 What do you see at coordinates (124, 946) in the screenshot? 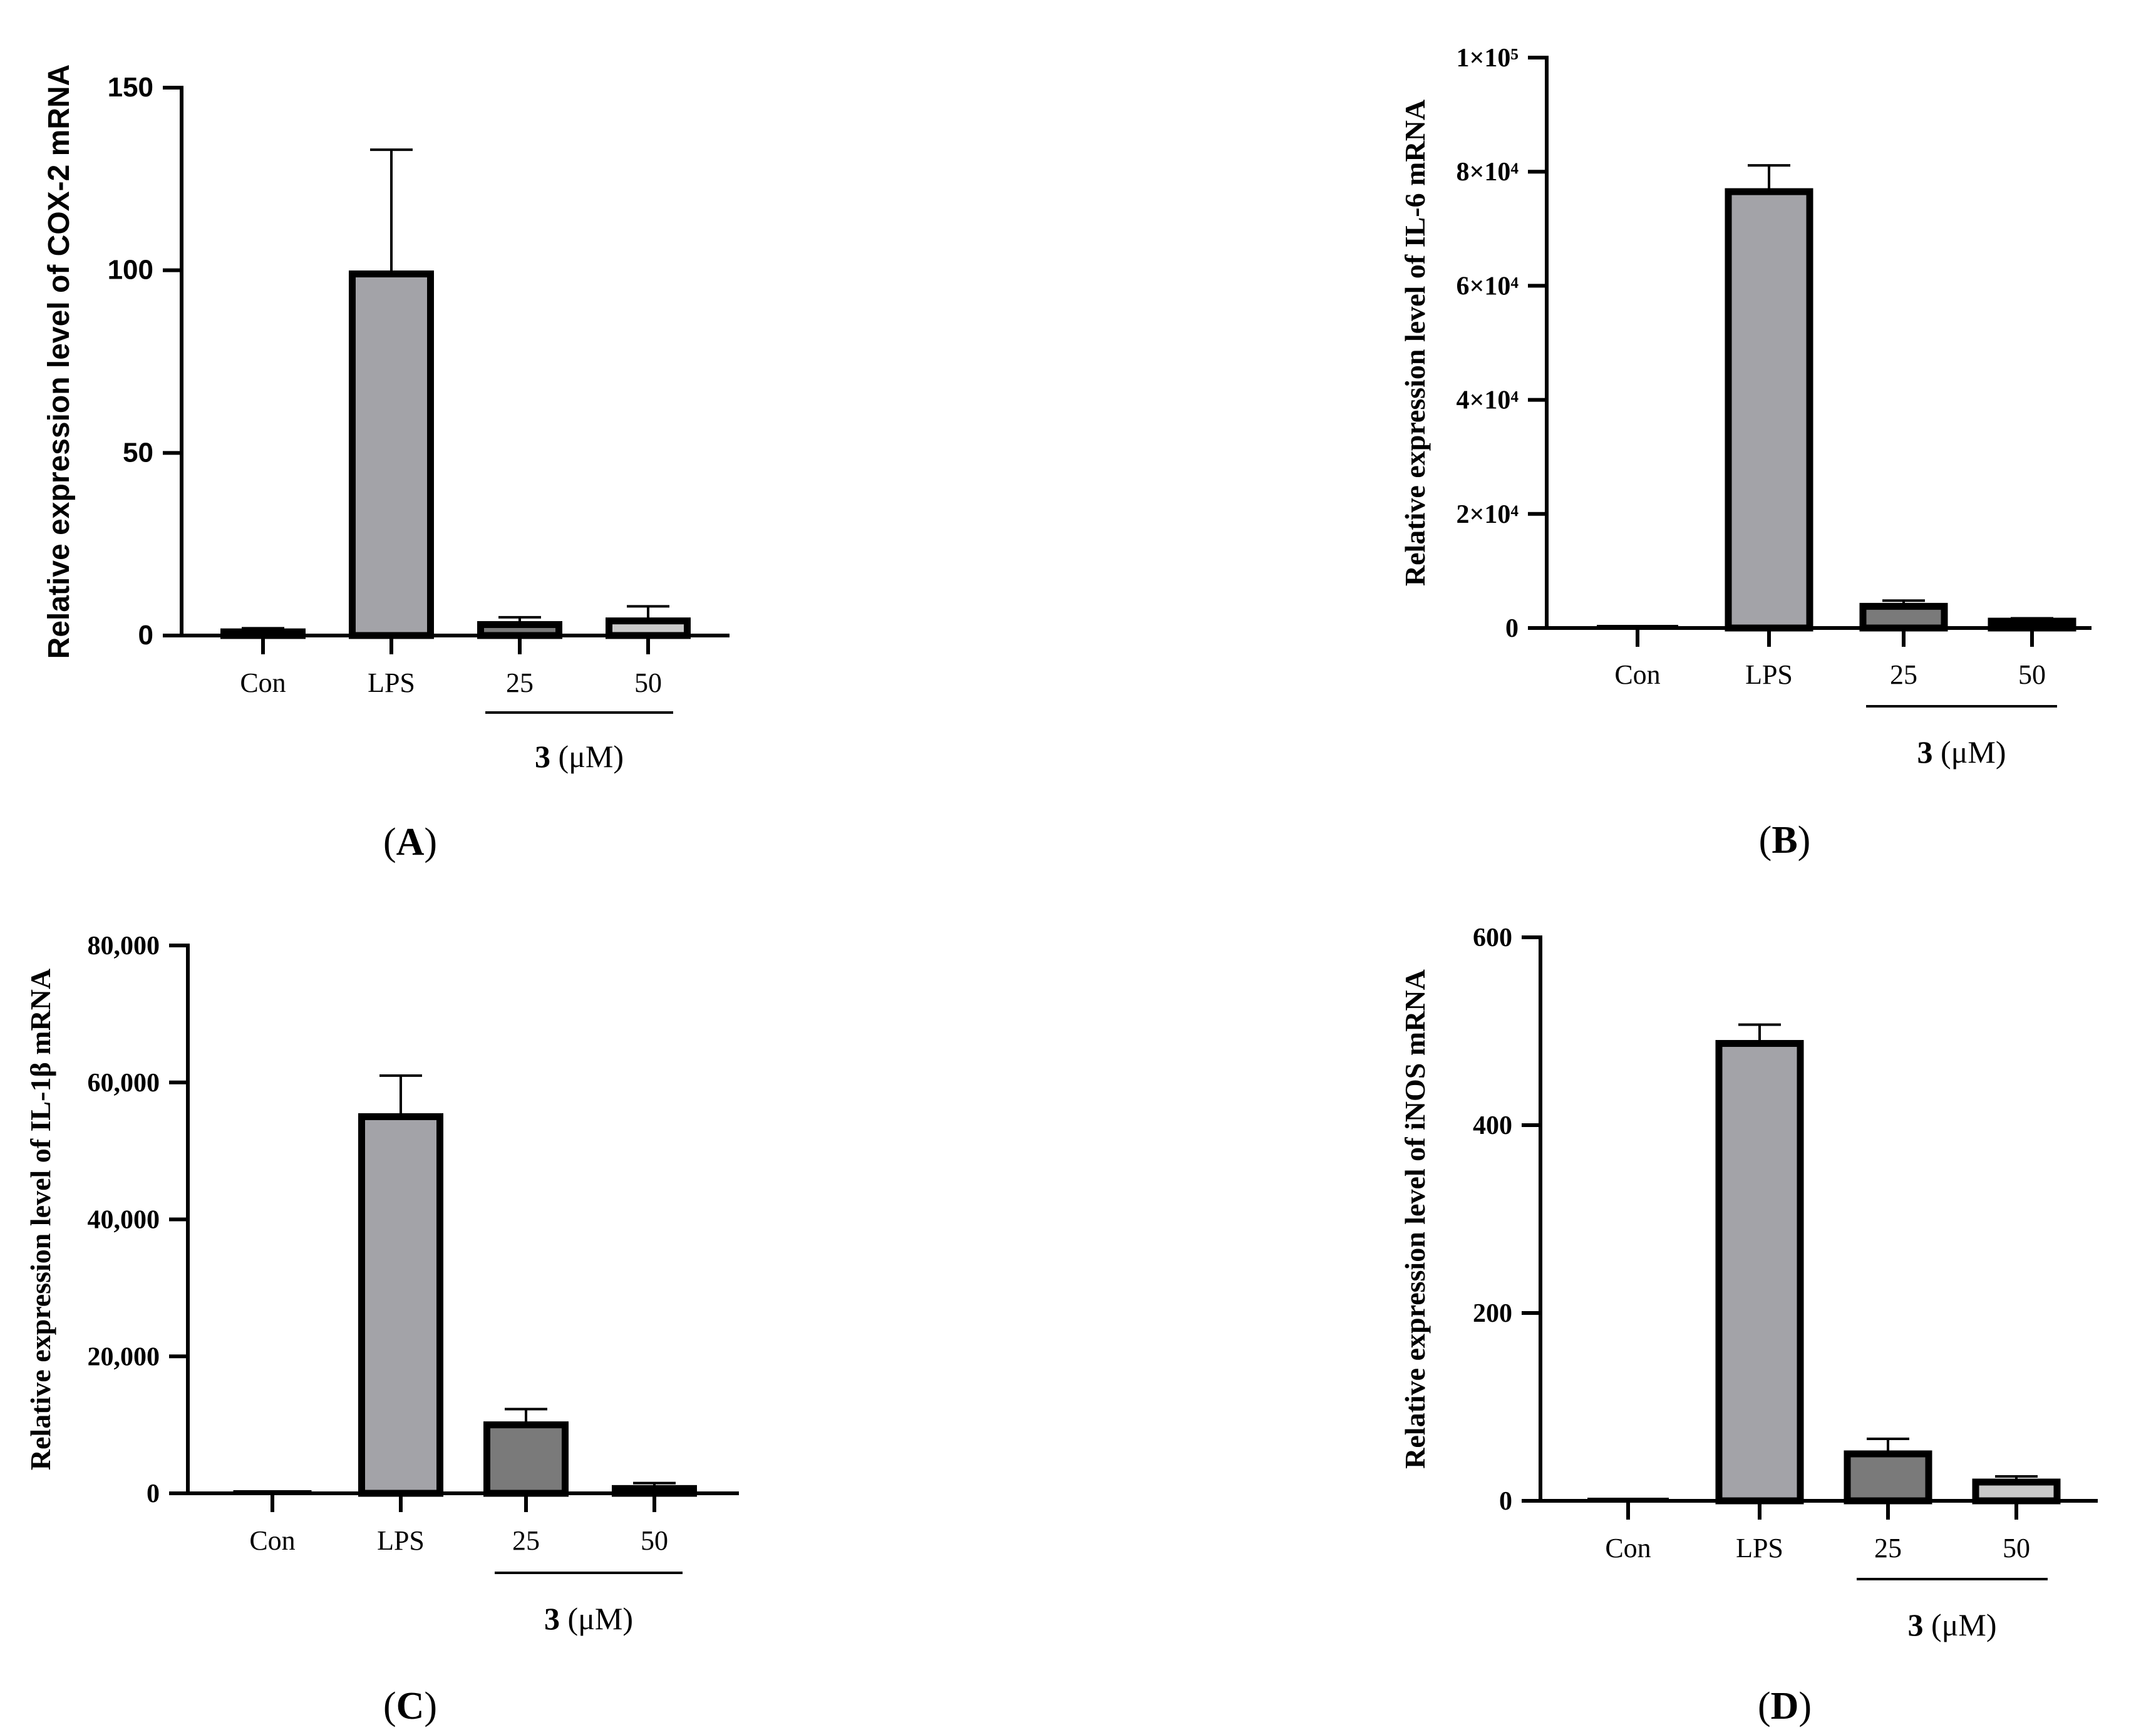
I see `y-tick-label: 80,000` at bounding box center [124, 946].